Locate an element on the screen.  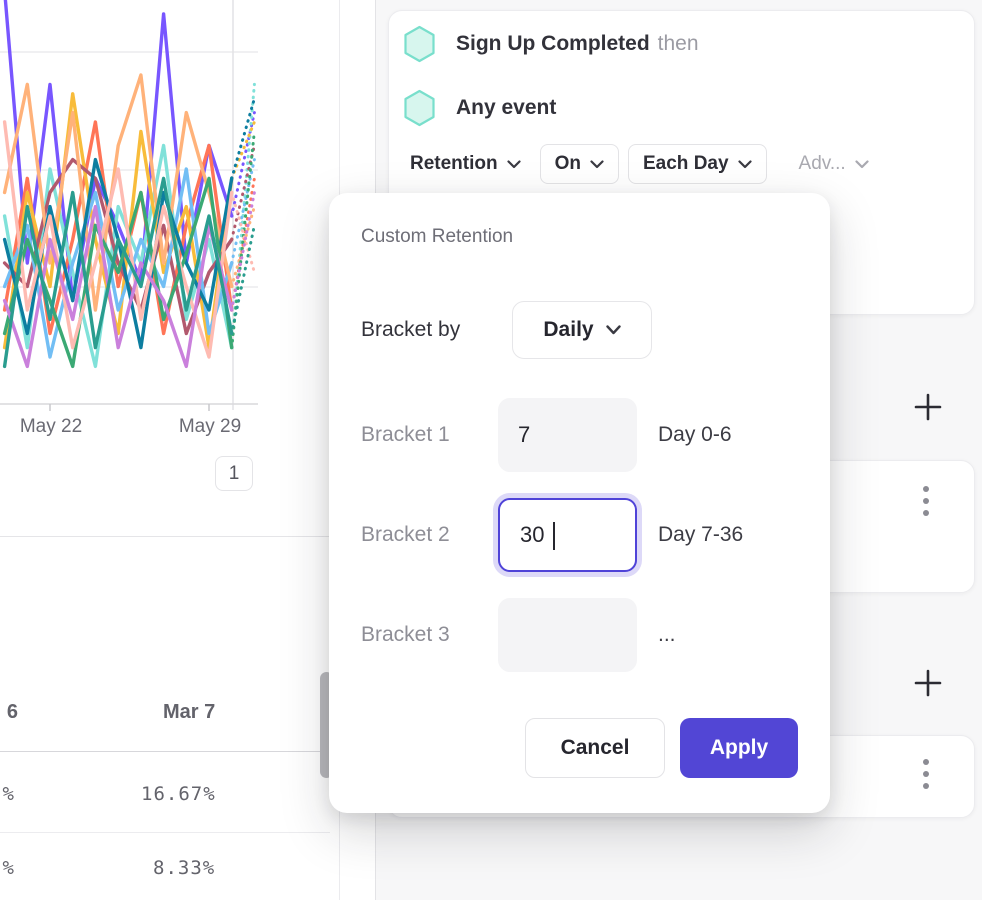
on-dropdown: On is located at coordinates (579, 164).